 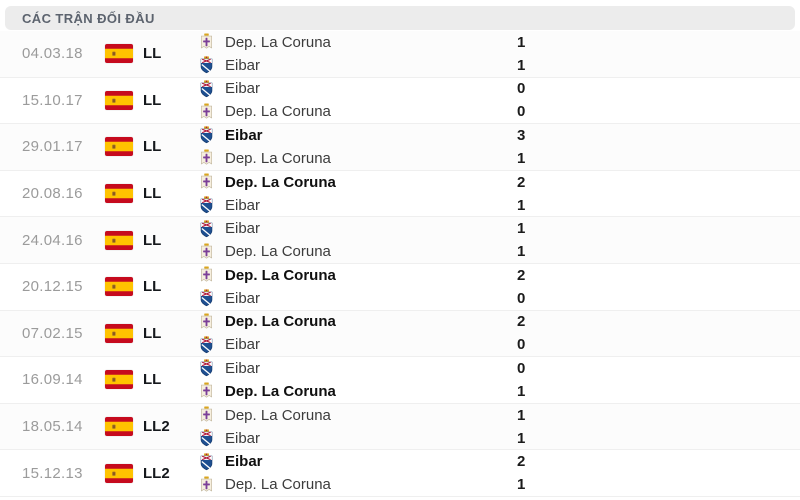 What do you see at coordinates (52, 100) in the screenshot?
I see `match-date: 15.10.17` at bounding box center [52, 100].